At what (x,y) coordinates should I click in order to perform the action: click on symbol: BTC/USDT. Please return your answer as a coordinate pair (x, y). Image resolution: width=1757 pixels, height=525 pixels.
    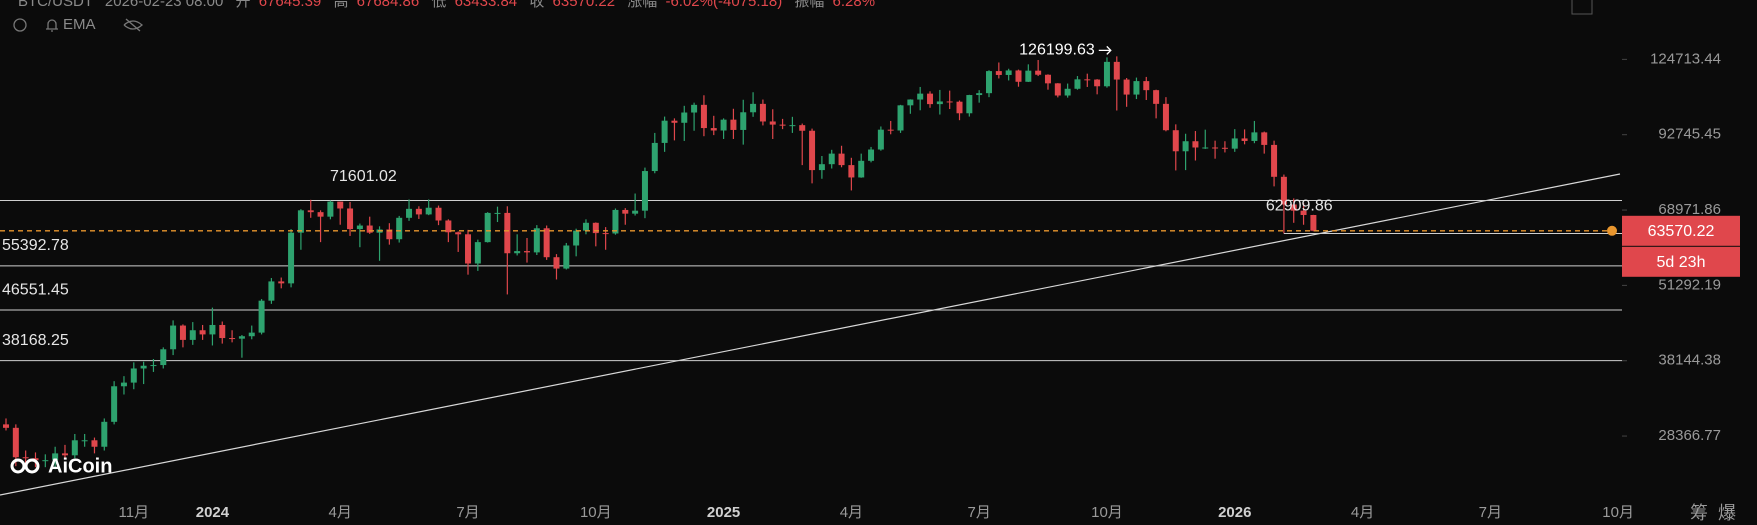
    Looking at the image, I should click on (55, 5).